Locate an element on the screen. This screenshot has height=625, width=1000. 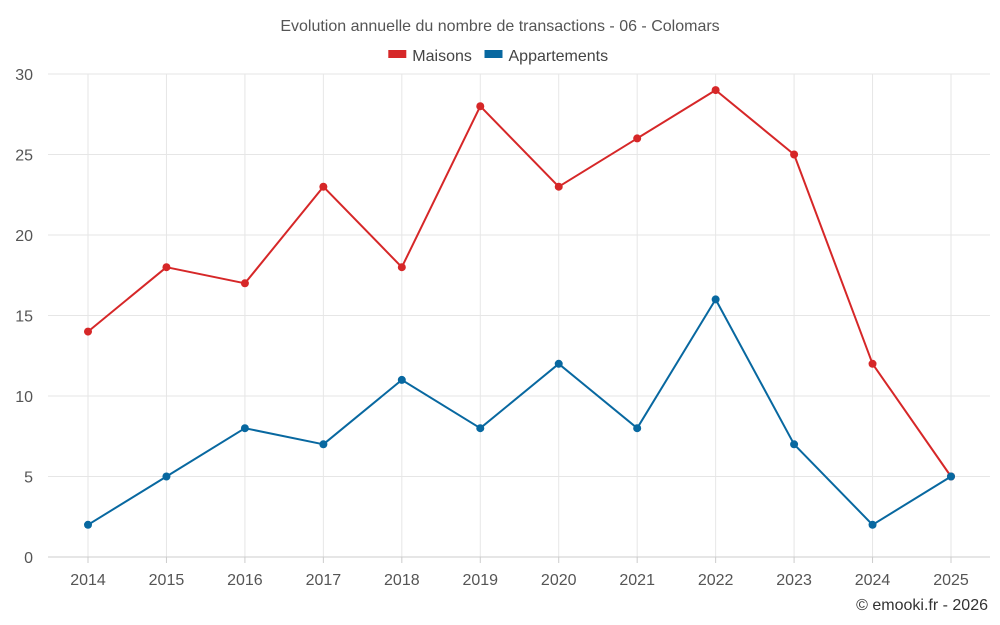
y-tick-label: 5 is located at coordinates (28, 478).